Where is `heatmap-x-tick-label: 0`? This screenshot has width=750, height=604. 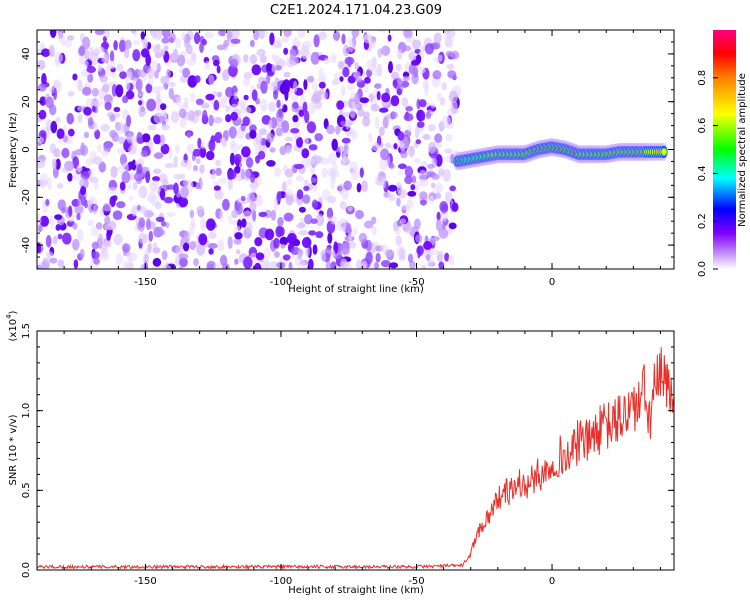
heatmap-x-tick-label: 0 is located at coordinates (552, 282).